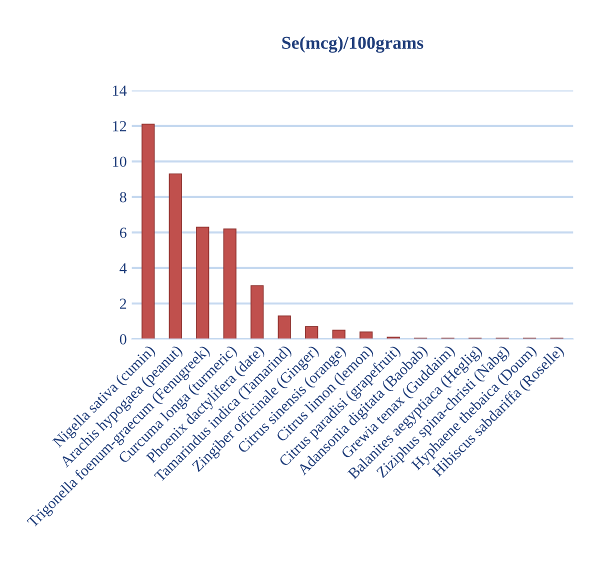 This screenshot has height=565, width=613. I want to click on y-tick-label: 6, so click(123, 233).